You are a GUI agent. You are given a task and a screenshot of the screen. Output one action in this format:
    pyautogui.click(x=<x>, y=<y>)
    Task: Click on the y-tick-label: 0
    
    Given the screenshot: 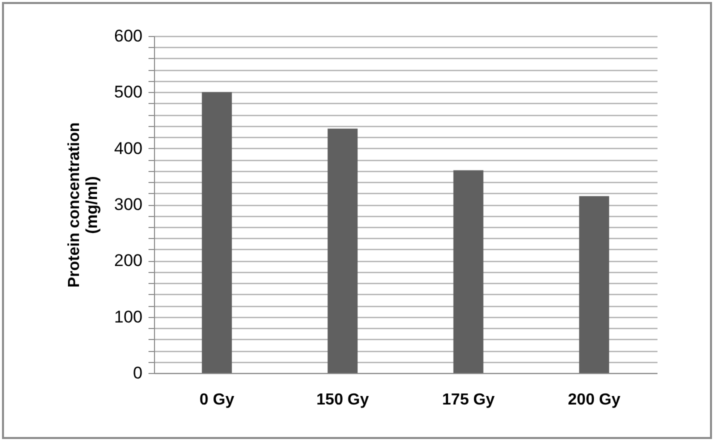 What is the action you would take?
    pyautogui.click(x=137, y=373)
    